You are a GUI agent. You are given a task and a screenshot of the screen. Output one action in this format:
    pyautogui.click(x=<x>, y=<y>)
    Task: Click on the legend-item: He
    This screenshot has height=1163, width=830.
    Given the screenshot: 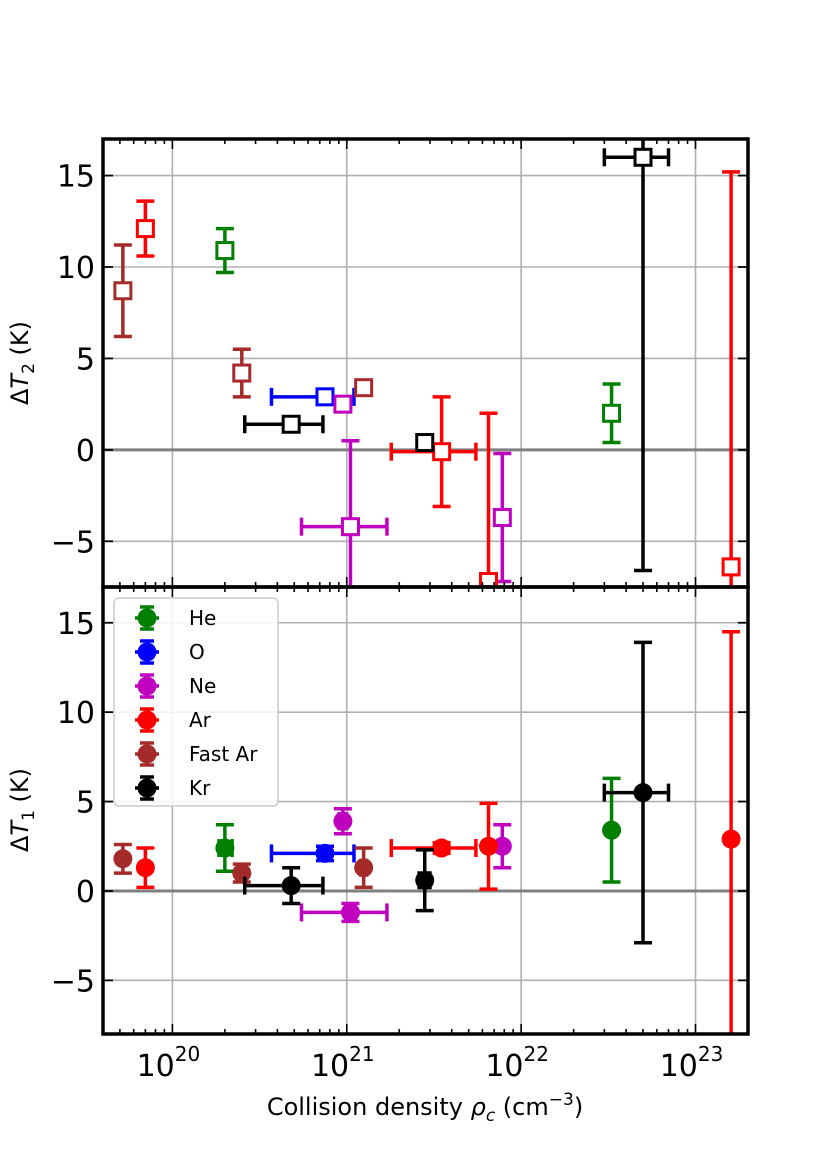 What is the action you would take?
    pyautogui.click(x=175, y=618)
    